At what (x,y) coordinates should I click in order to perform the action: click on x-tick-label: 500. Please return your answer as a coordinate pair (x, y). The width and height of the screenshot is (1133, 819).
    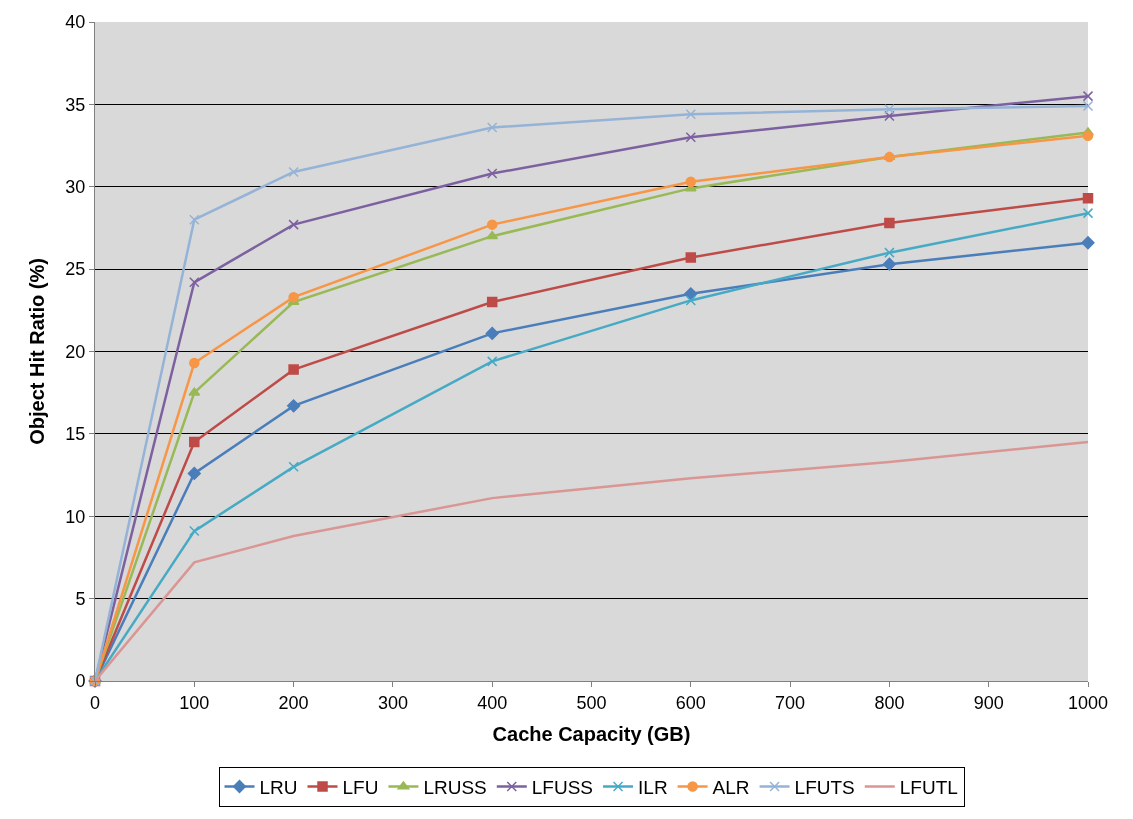
    Looking at the image, I should click on (591, 702).